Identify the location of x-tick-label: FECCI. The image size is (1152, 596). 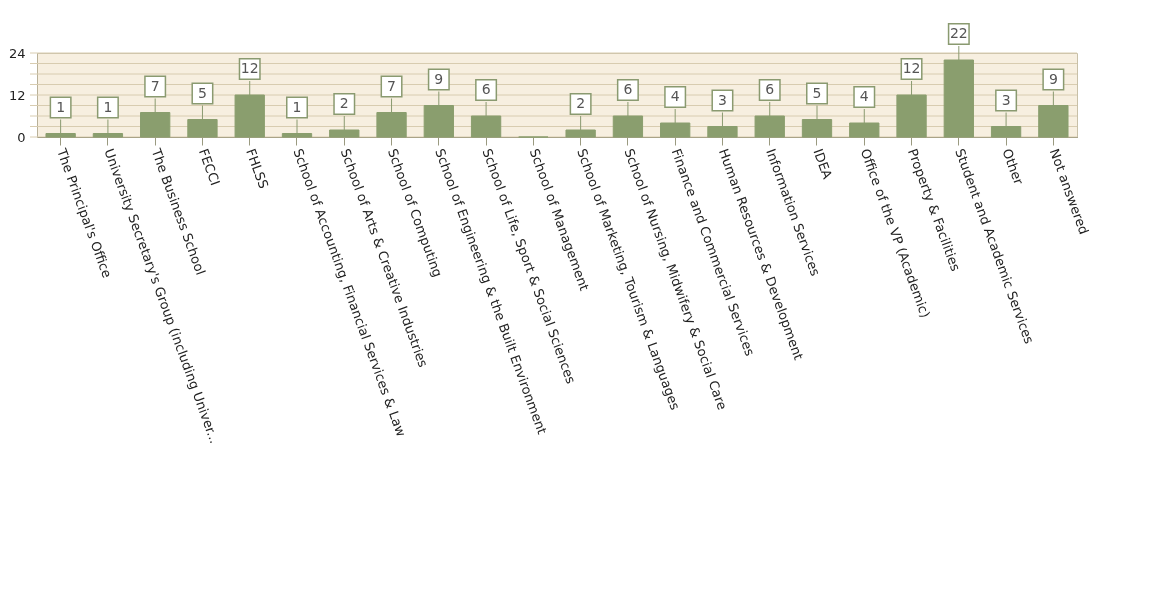
(209, 167).